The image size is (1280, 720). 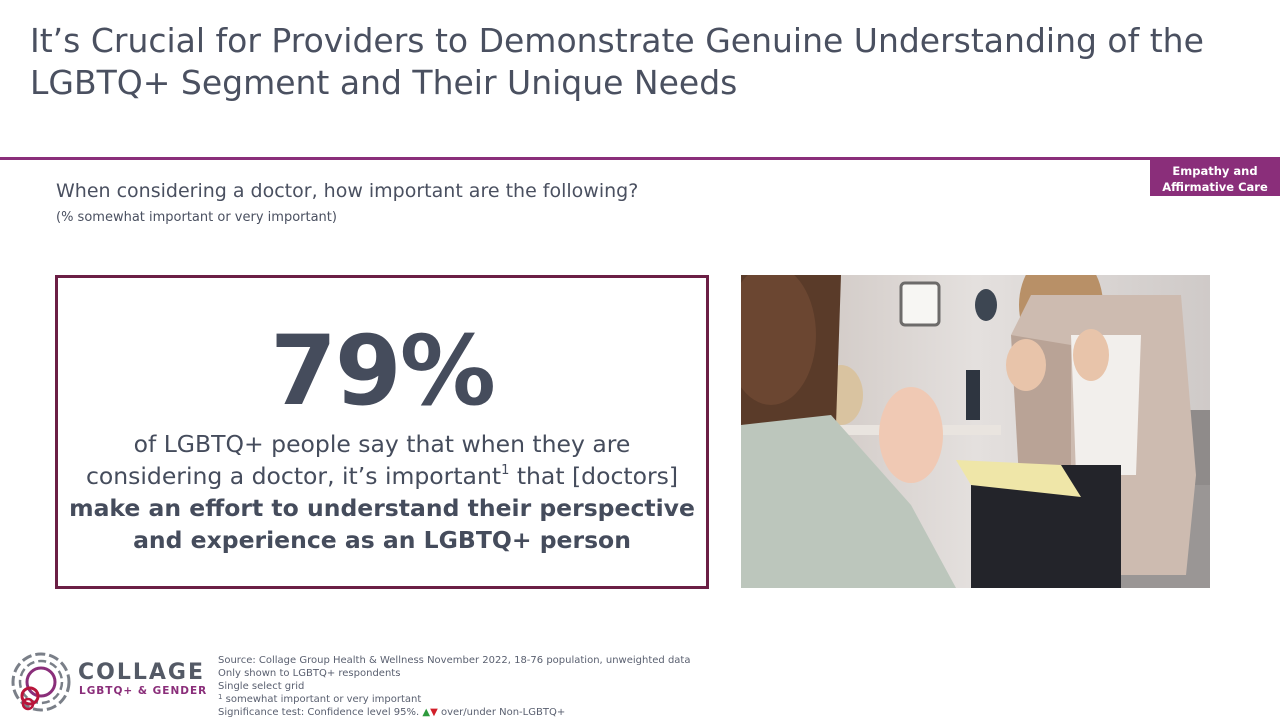 What do you see at coordinates (322, 699) in the screenshot?
I see `footnote-note-text: somewhat important or very important` at bounding box center [322, 699].